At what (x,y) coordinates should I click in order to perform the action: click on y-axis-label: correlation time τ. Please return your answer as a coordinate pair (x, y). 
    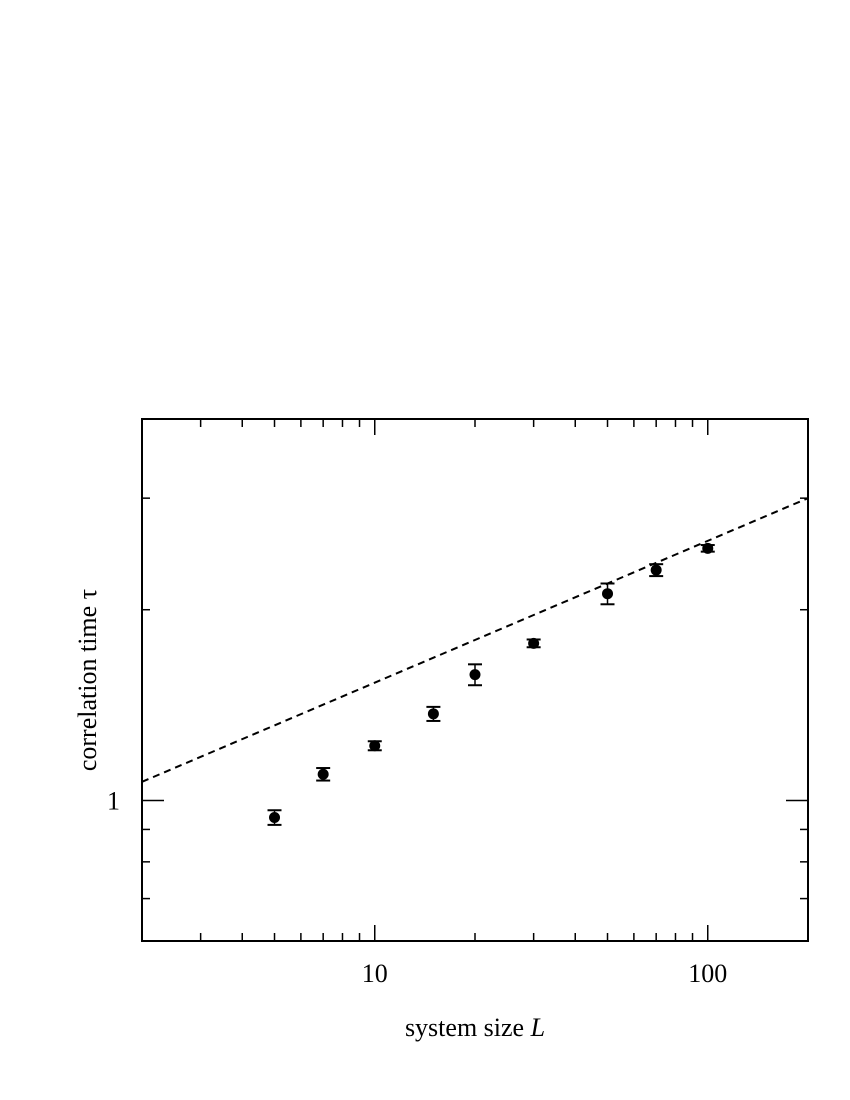
    Looking at the image, I should click on (87, 680).